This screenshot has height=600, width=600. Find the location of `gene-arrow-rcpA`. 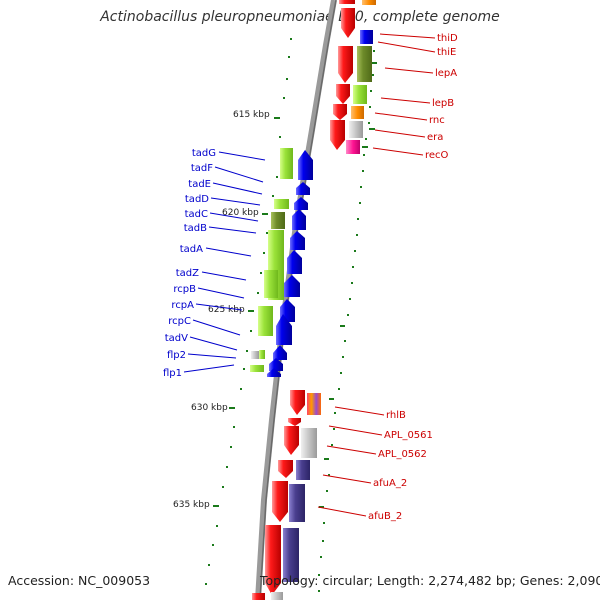

gene-arrow-rcpA is located at coordinates (280, 352).